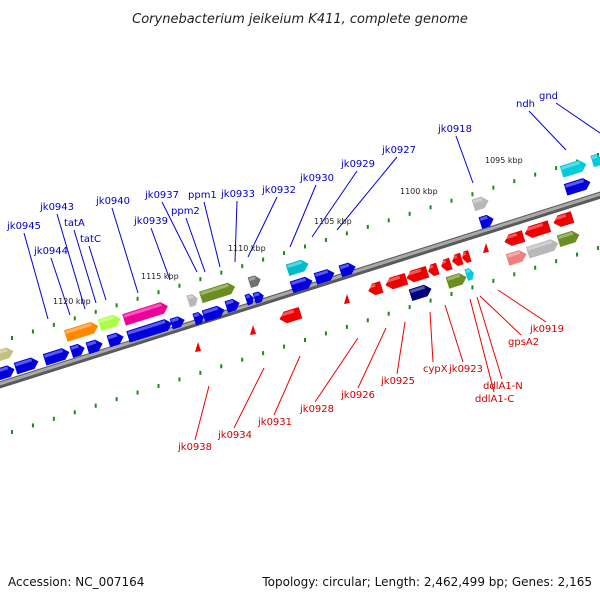 The image size is (600, 600). Describe the element at coordinates (112, 201) in the screenshot. I see `forward-gene-label: jk0940` at that location.